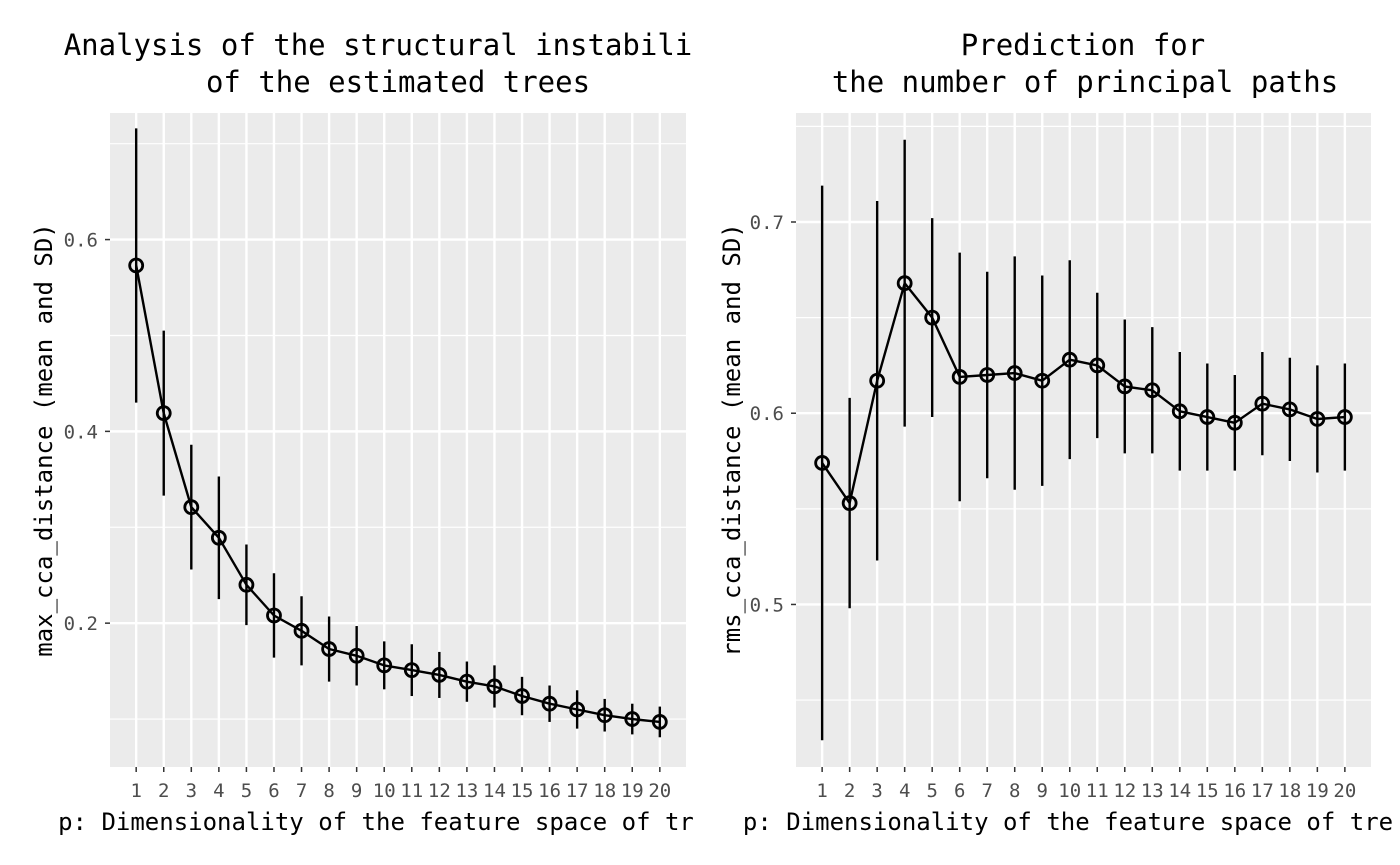  I want to click on y-tick-label: 0.7, so click(767, 223).